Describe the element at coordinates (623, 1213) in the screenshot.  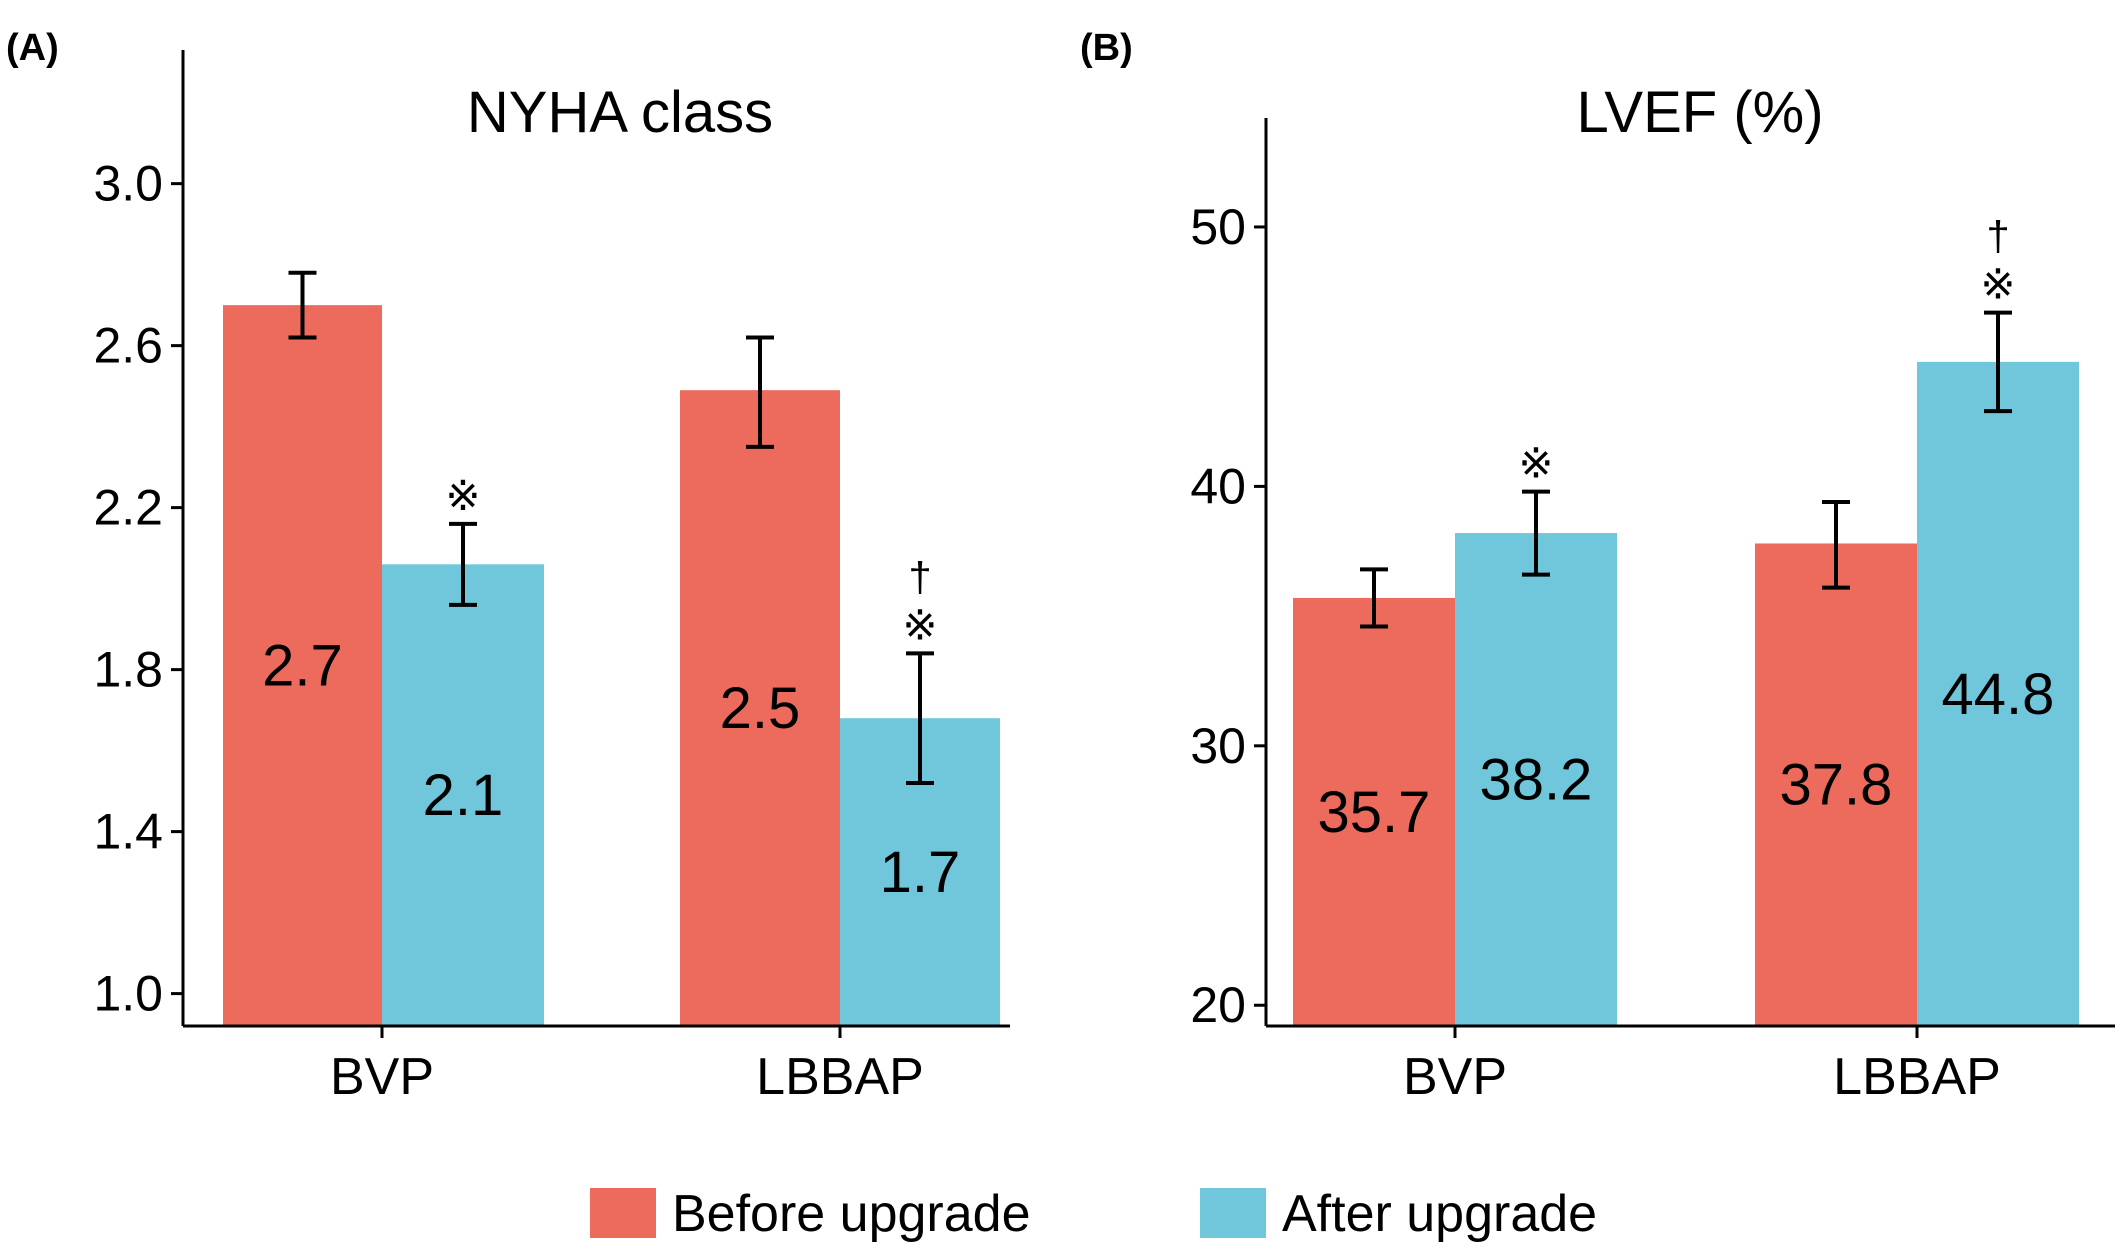
I see `legend-swatch-before` at that location.